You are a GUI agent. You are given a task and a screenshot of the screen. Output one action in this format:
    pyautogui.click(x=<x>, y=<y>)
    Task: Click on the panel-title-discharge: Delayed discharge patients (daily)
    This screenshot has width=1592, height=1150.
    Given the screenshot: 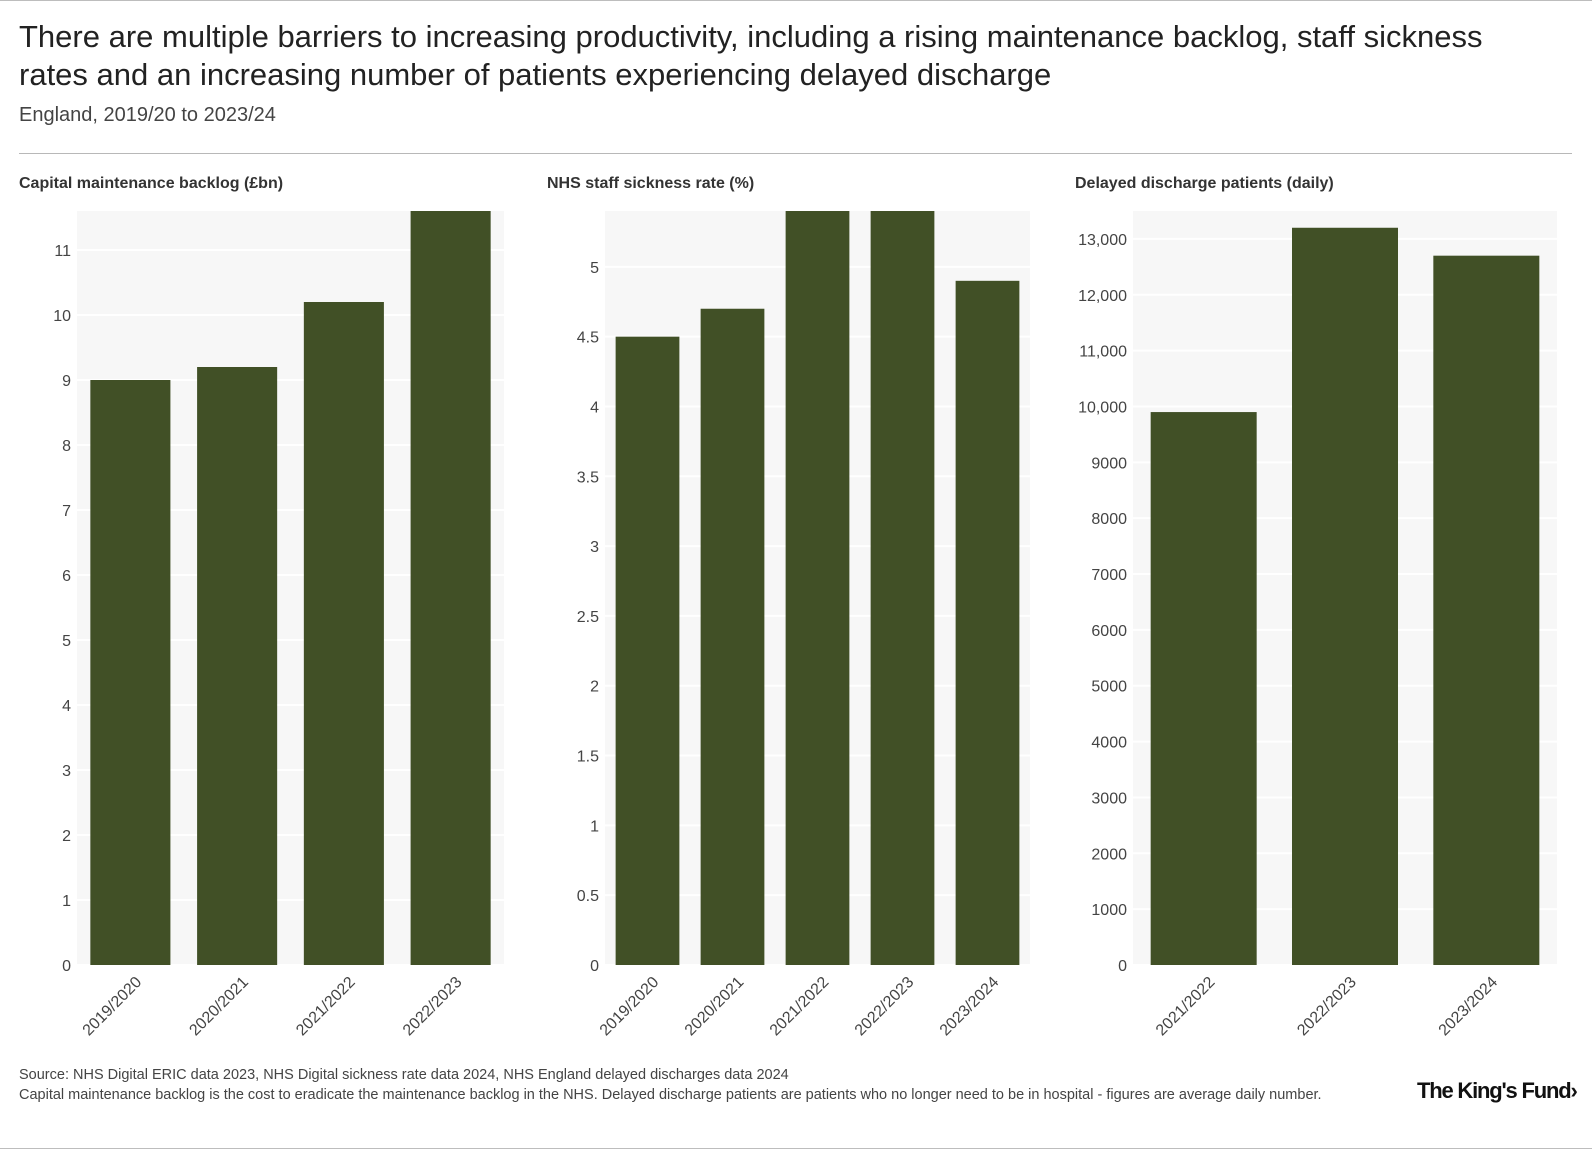 What is the action you would take?
    pyautogui.click(x=1204, y=183)
    